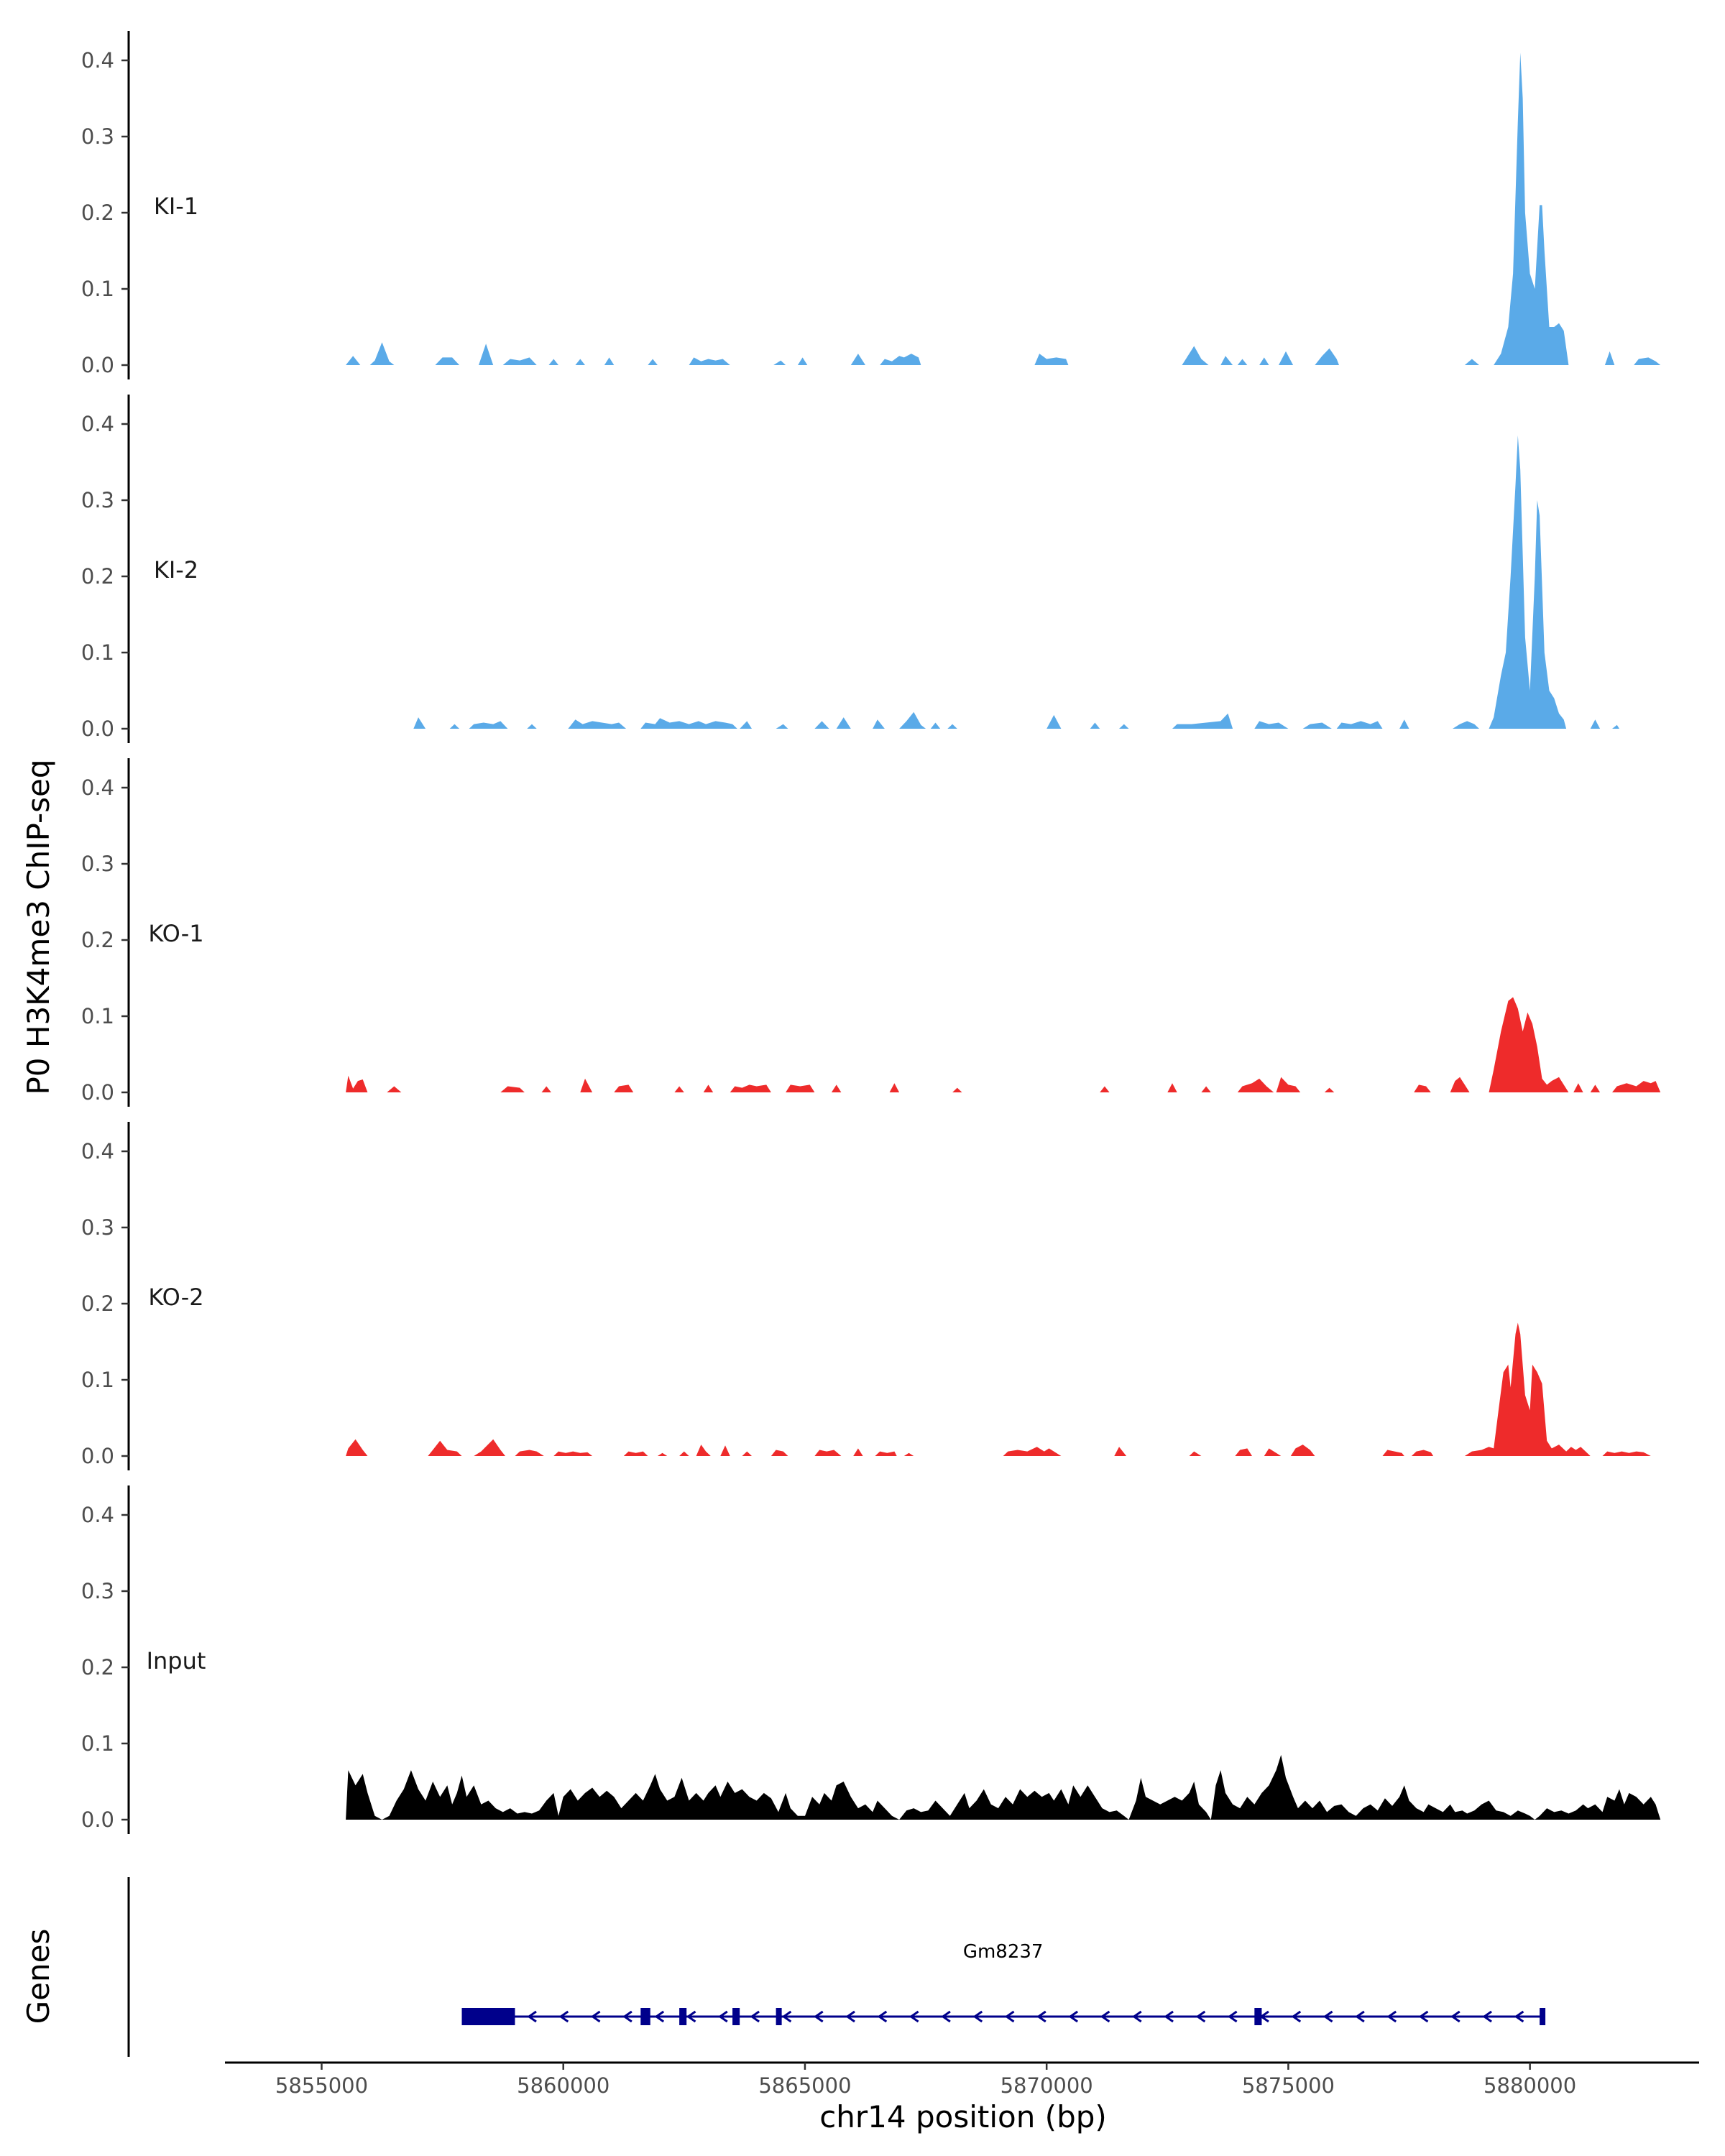 The width and height of the screenshot is (1725, 2156). I want to click on signal-area-input, so click(1003, 1787).